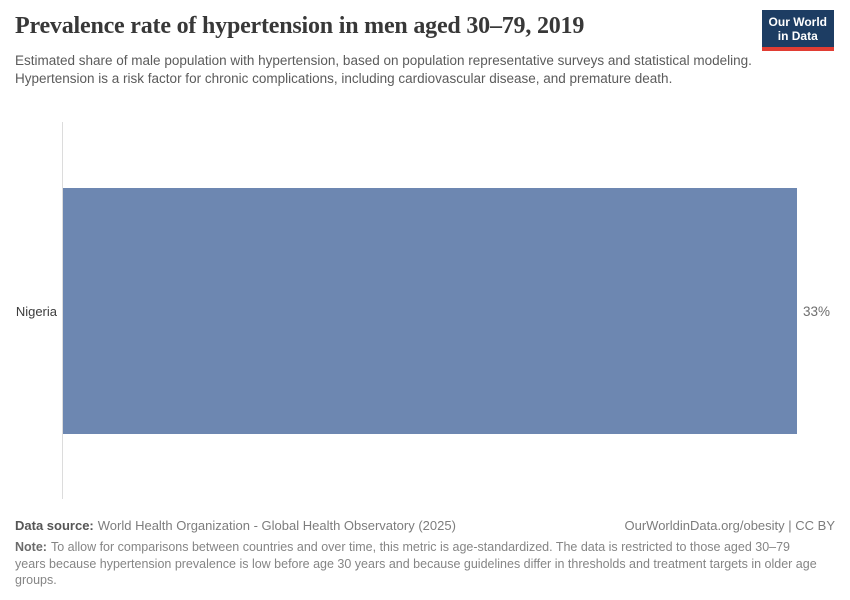 The image size is (850, 600). What do you see at coordinates (797, 22) in the screenshot?
I see `owid-logo-line1: Our World` at bounding box center [797, 22].